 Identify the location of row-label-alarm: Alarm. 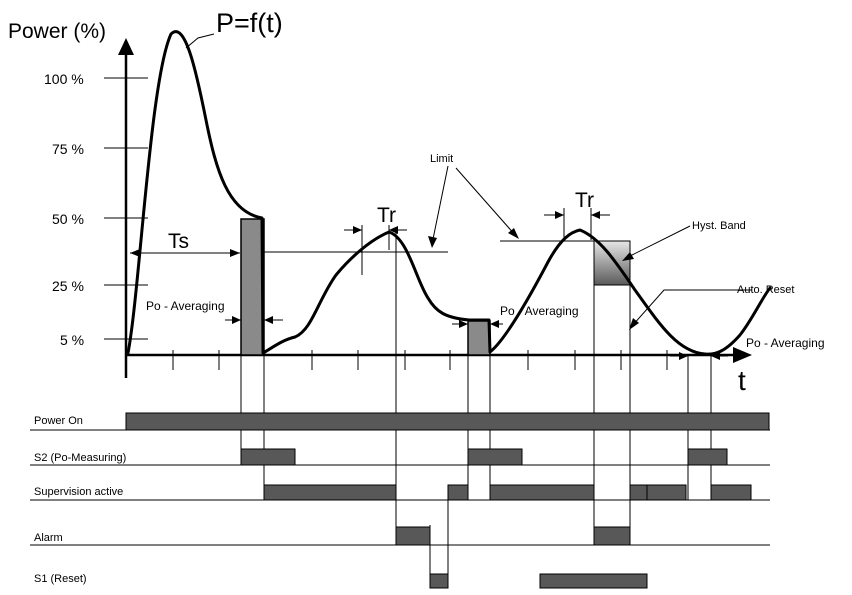
(48, 538).